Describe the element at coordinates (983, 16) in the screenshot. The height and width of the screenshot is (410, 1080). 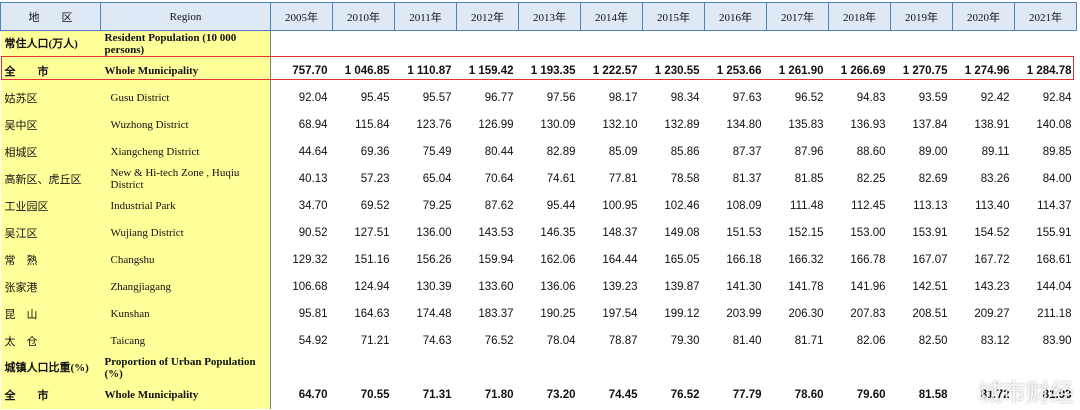
I see `year-header: 2020年` at that location.